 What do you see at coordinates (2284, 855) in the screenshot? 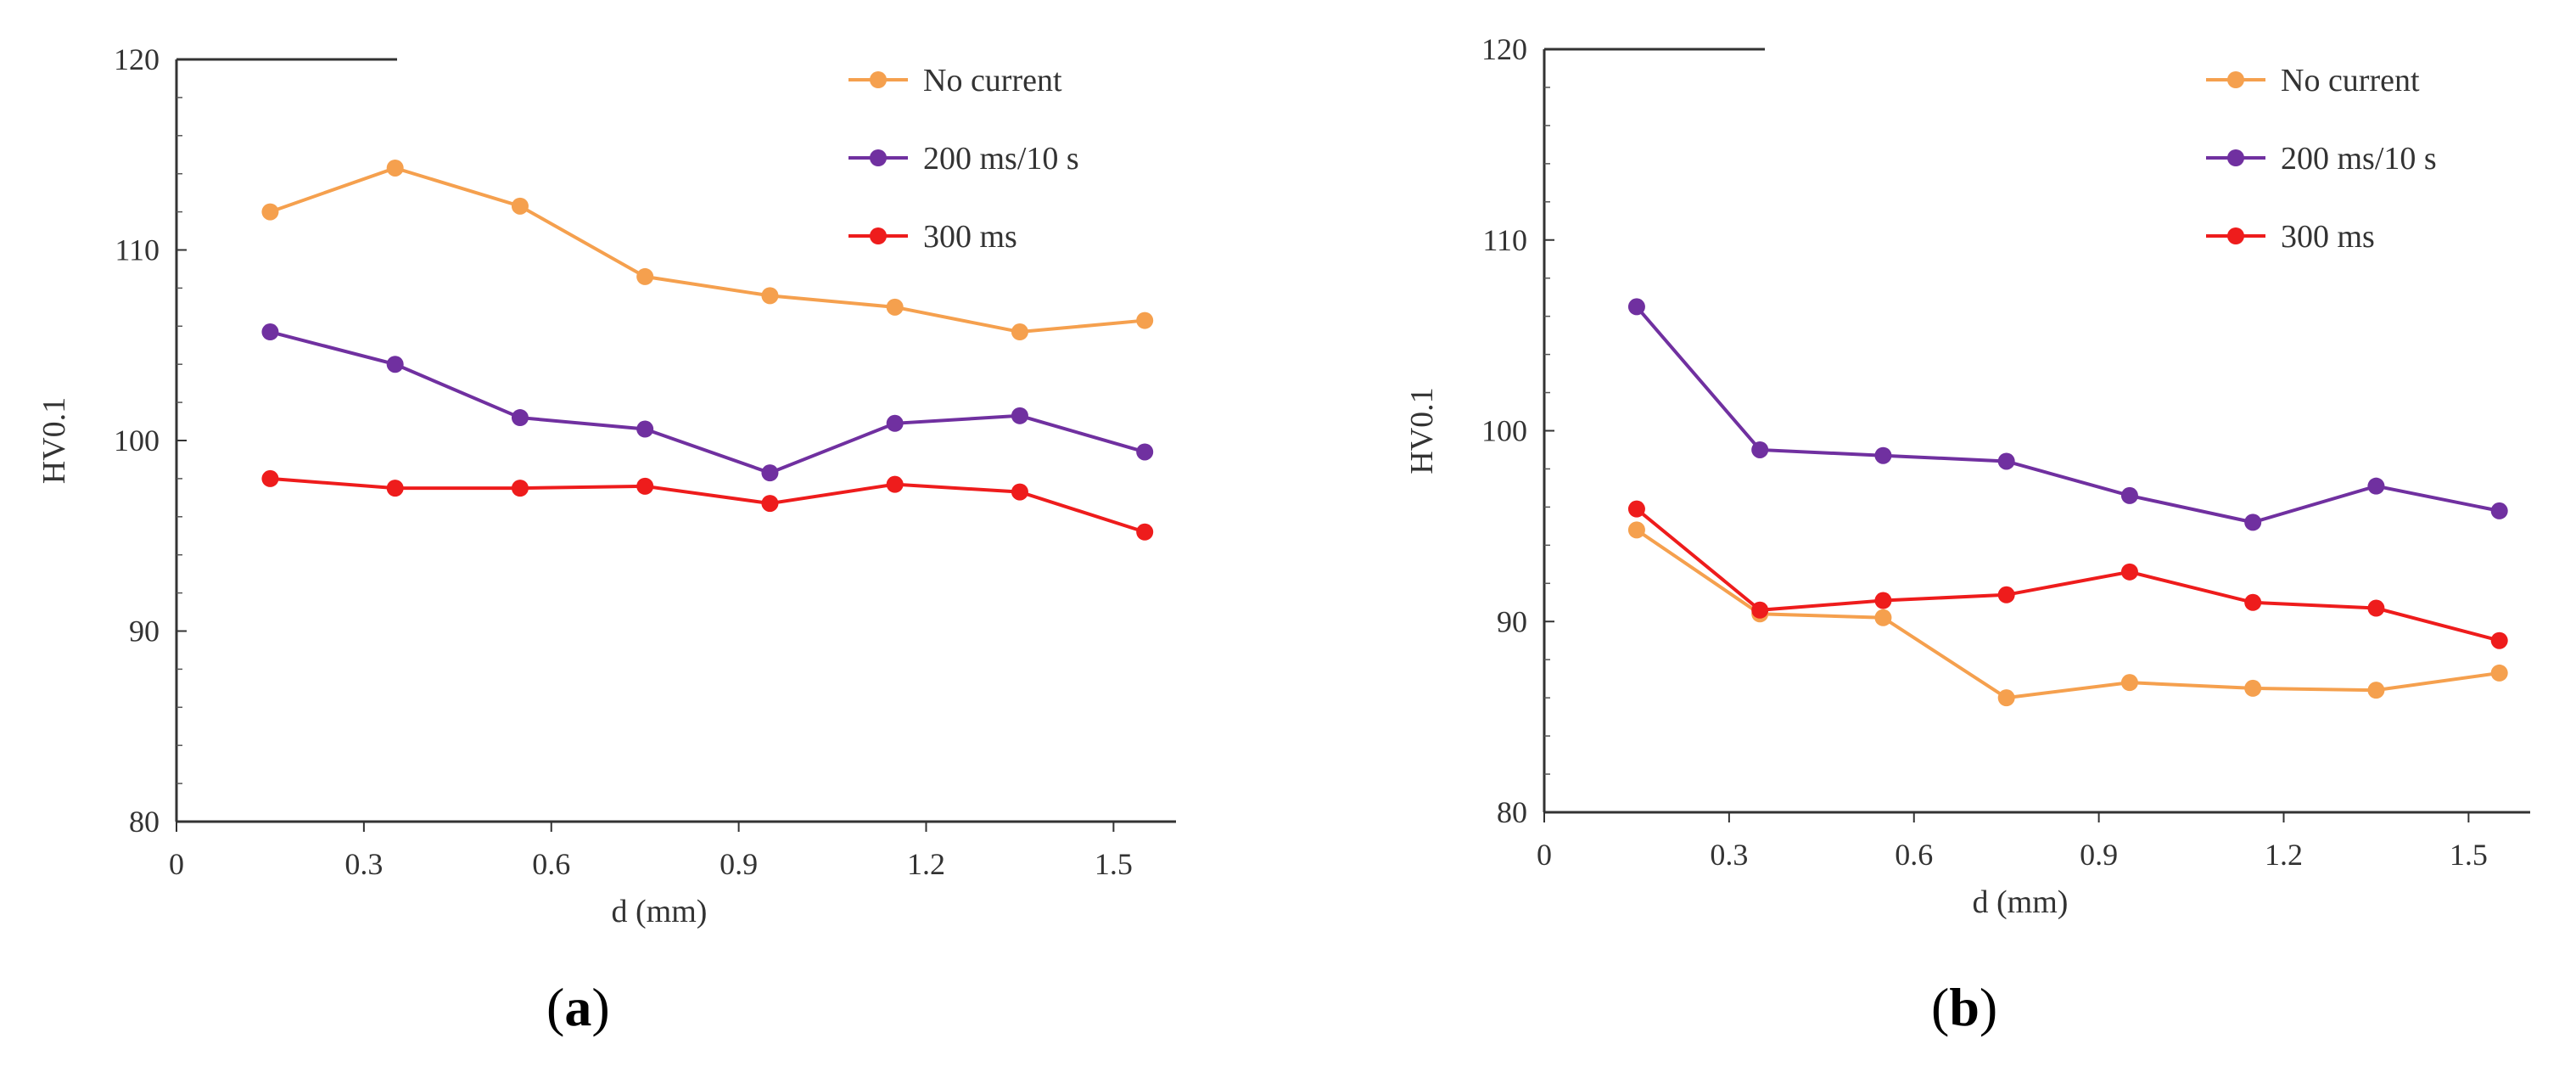
I see `x-tick-label: 1.2` at bounding box center [2284, 855].